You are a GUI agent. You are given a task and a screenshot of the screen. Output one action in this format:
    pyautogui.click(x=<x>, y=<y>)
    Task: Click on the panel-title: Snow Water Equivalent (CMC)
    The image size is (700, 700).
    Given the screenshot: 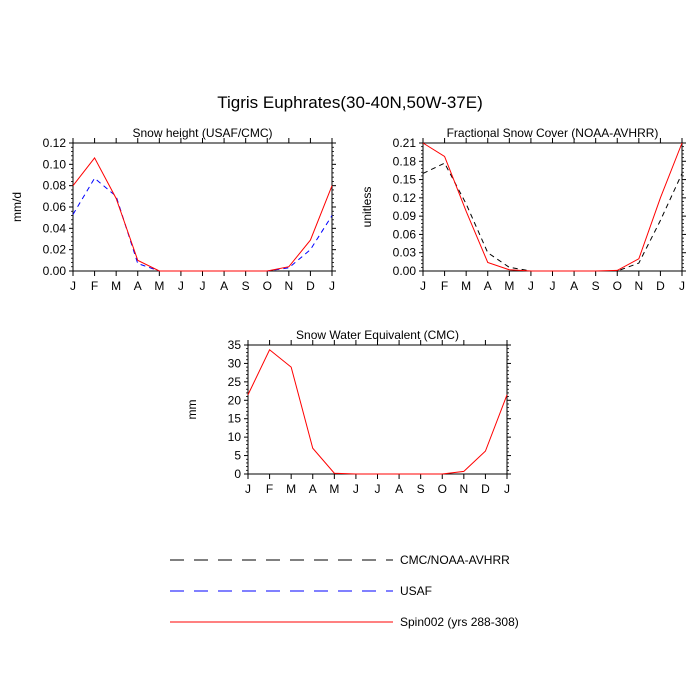 What is the action you would take?
    pyautogui.click(x=377, y=335)
    